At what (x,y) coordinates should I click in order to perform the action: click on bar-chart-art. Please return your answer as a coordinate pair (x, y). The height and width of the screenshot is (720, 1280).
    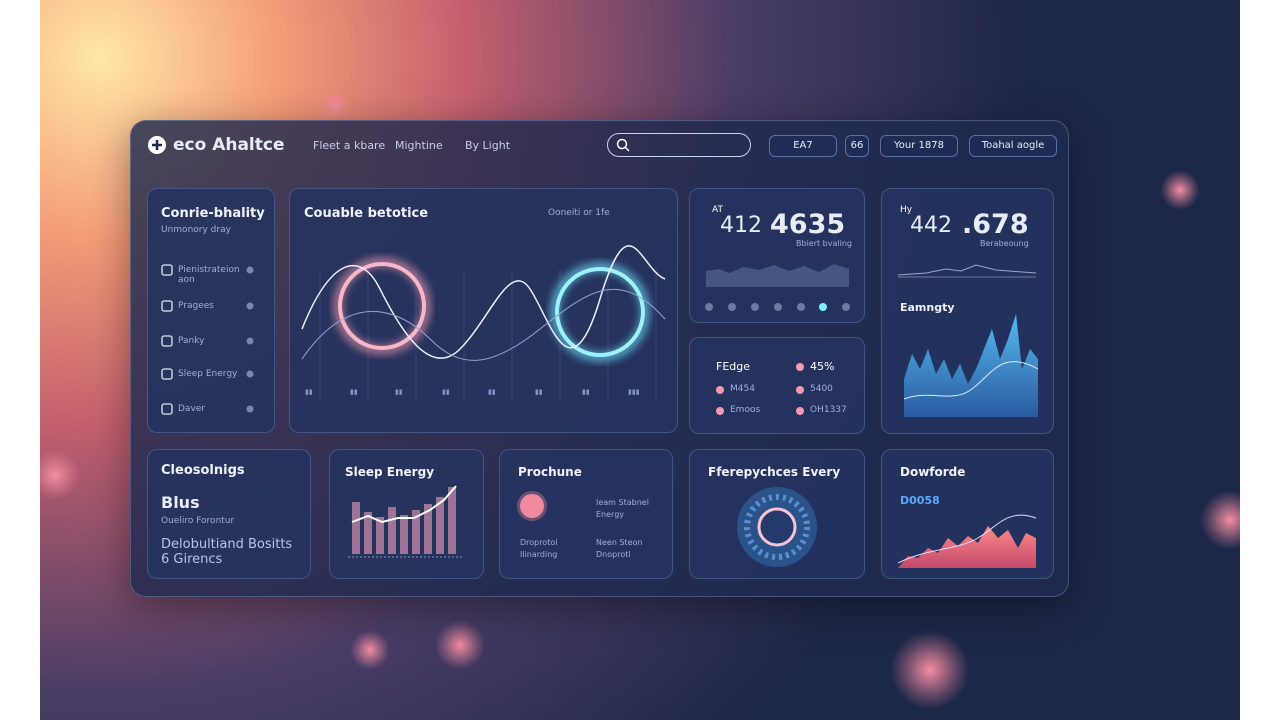
    Looking at the image, I should click on (405, 521).